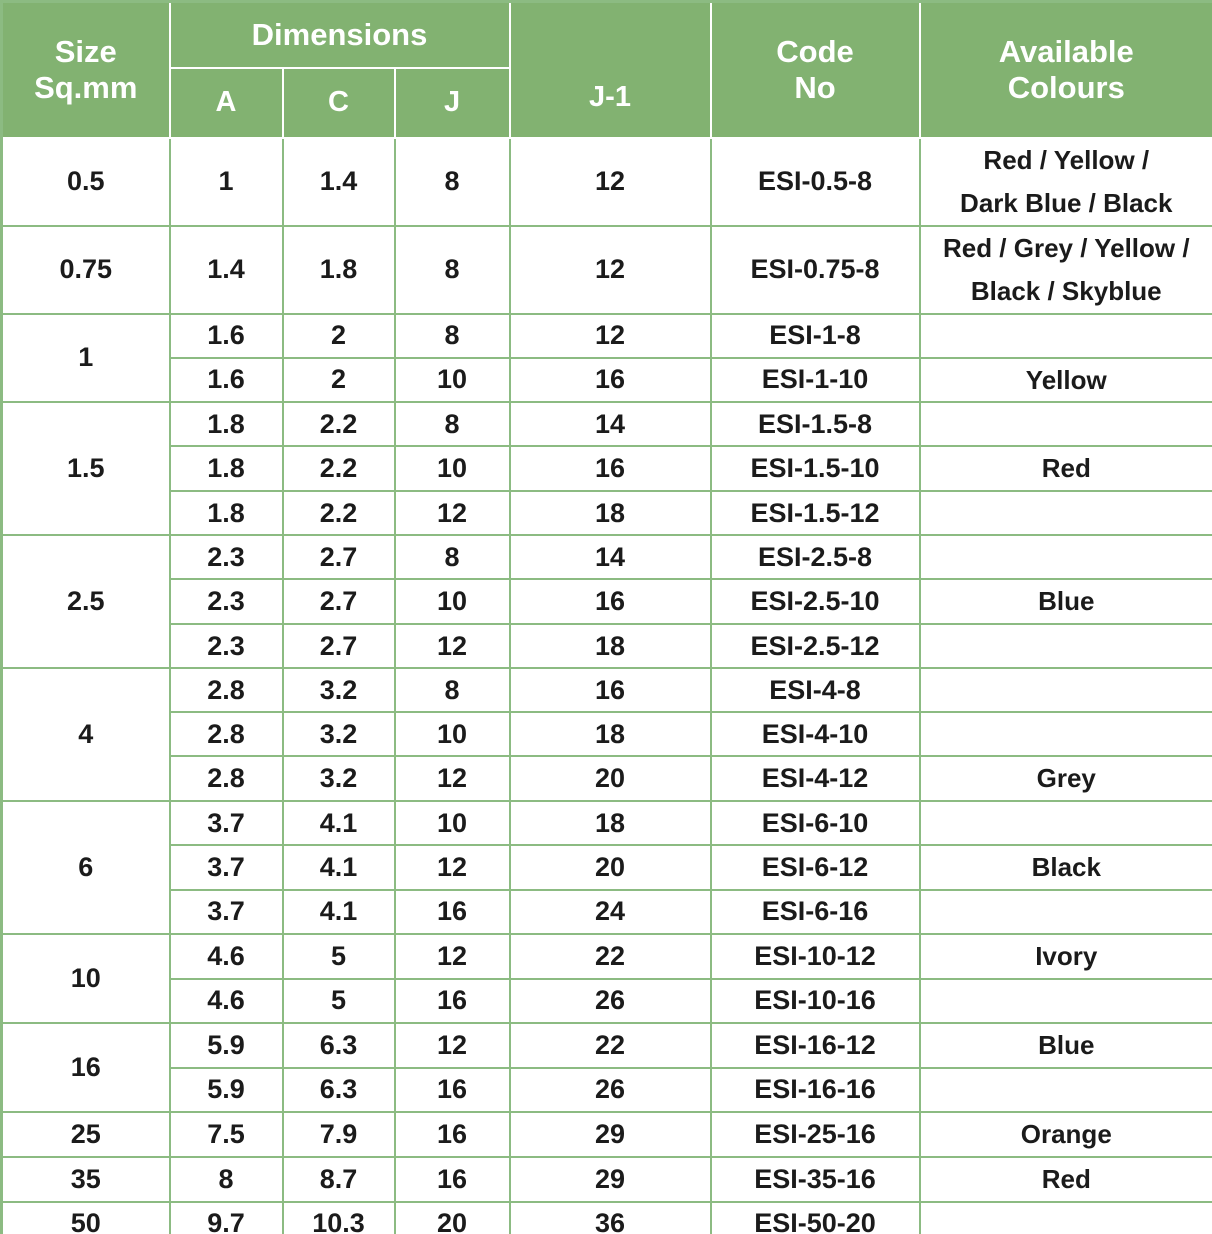  What do you see at coordinates (338, 1134) in the screenshot?
I see `cell-c: 7.9` at bounding box center [338, 1134].